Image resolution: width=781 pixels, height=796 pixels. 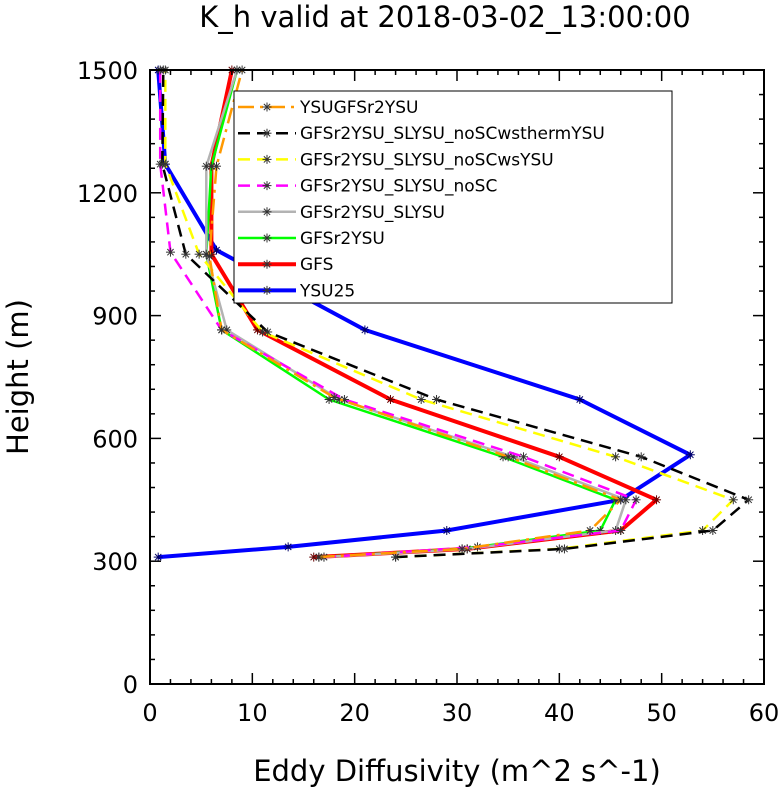 What do you see at coordinates (661, 713) in the screenshot?
I see `x-tick-label: 50` at bounding box center [661, 713].